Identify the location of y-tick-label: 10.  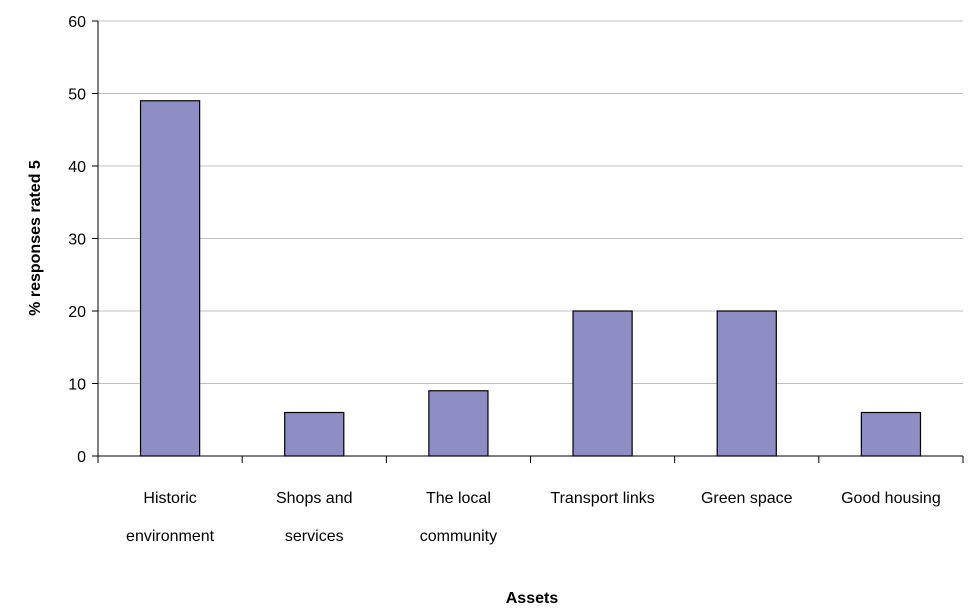
(77, 385).